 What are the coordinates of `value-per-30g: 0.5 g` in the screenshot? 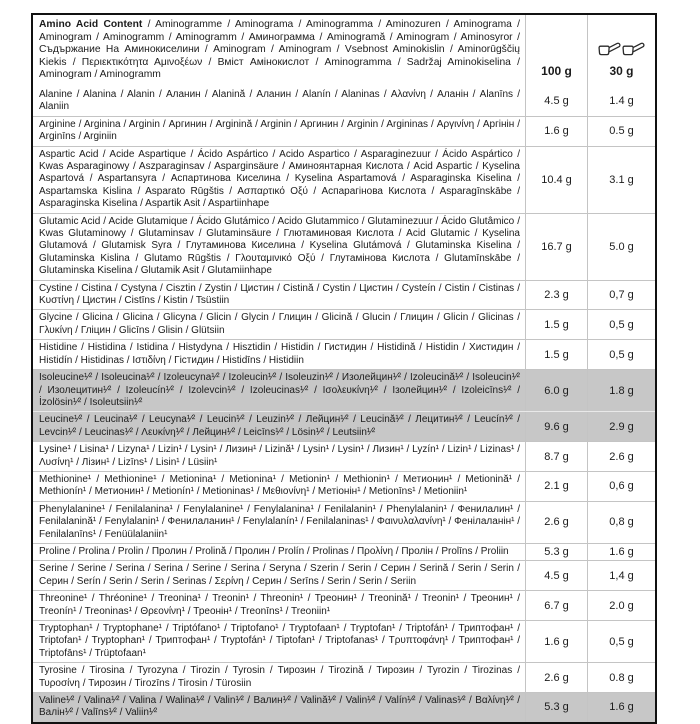 It's located at (621, 131).